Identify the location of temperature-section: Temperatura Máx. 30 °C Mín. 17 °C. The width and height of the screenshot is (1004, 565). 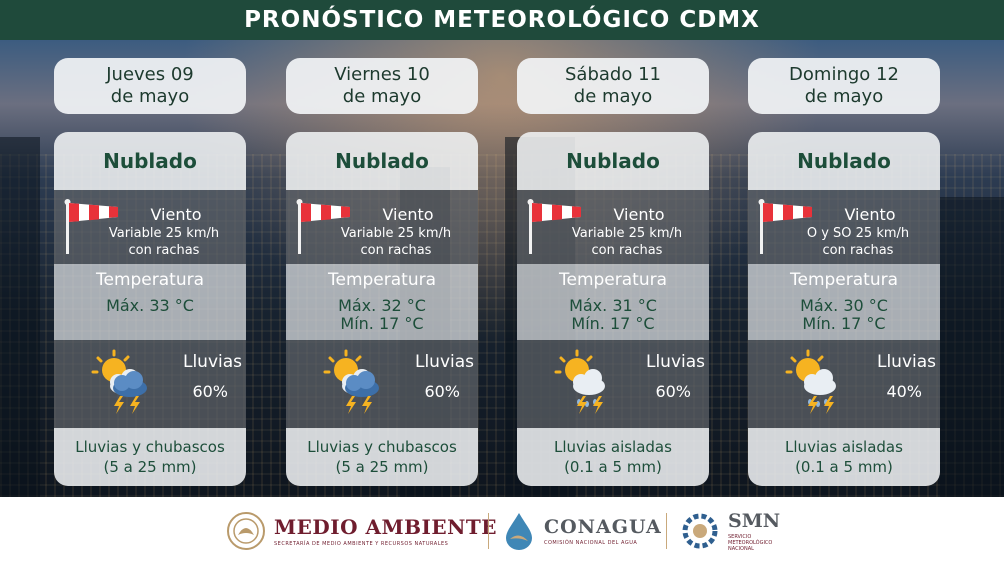
(844, 302).